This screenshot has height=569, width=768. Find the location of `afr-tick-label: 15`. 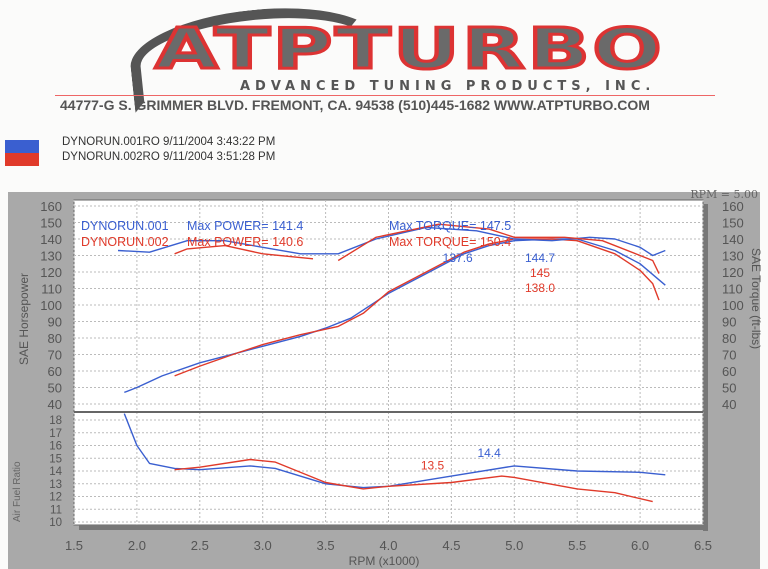

afr-tick-label: 15 is located at coordinates (55, 459).